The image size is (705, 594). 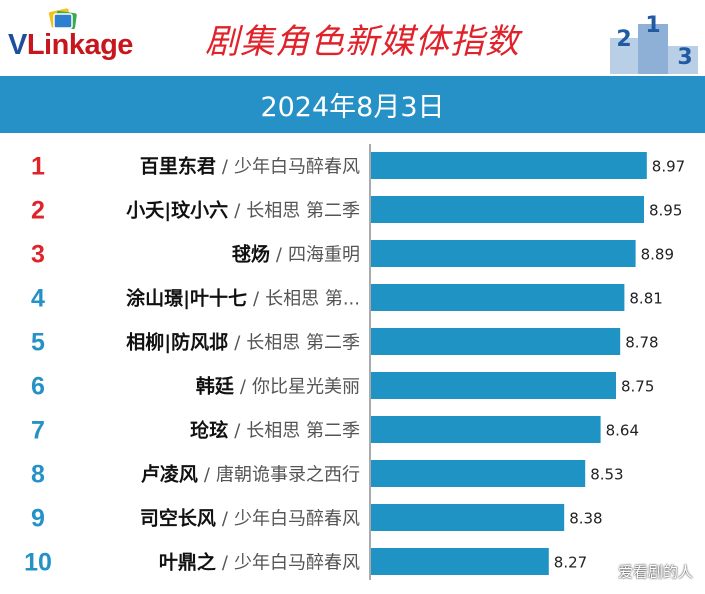 What do you see at coordinates (177, 210) in the screenshot?
I see `role-name: 小夭|玟小六` at bounding box center [177, 210].